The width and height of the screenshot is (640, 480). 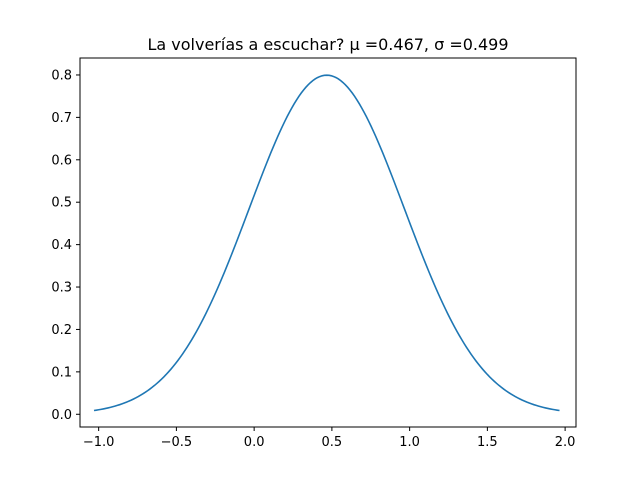 I want to click on y-tick-label: 0.1, so click(x=61, y=372).